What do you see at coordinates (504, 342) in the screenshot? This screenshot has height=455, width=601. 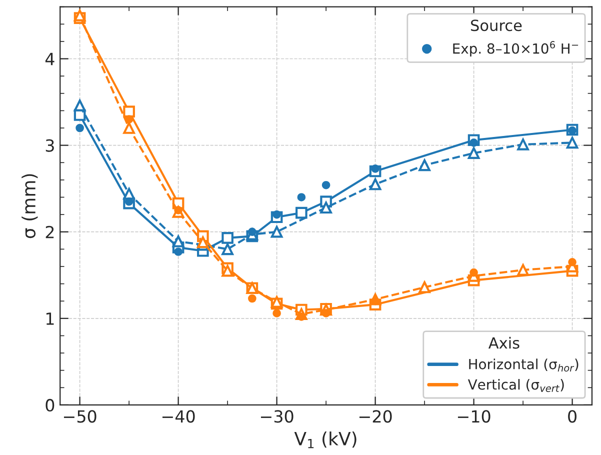 I see `legend-title: Axis` at bounding box center [504, 342].